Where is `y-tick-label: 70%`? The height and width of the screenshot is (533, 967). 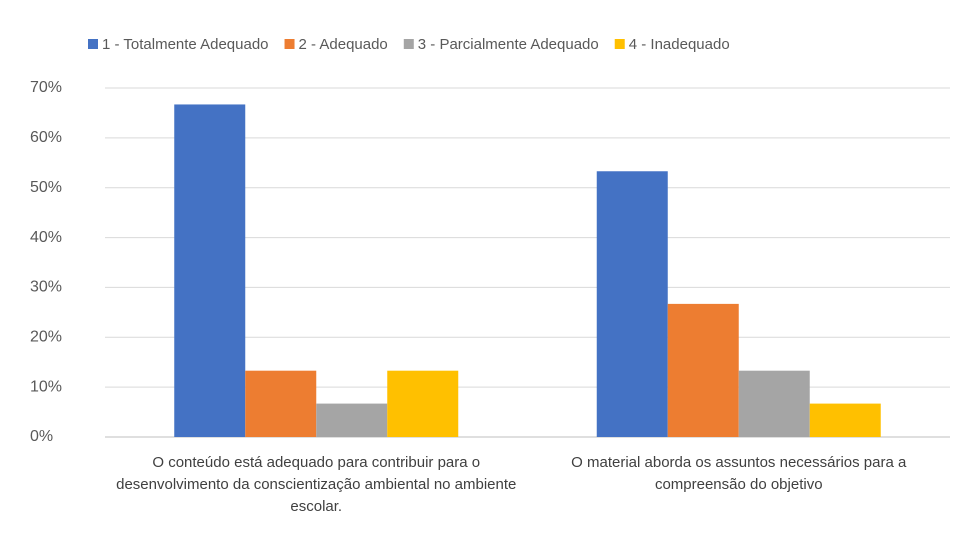
y-tick-label: 70% is located at coordinates (46, 87).